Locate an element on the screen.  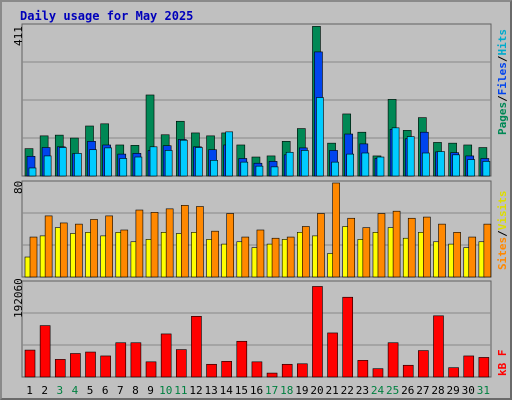
day-label: 16 is located at coordinates (256, 390).